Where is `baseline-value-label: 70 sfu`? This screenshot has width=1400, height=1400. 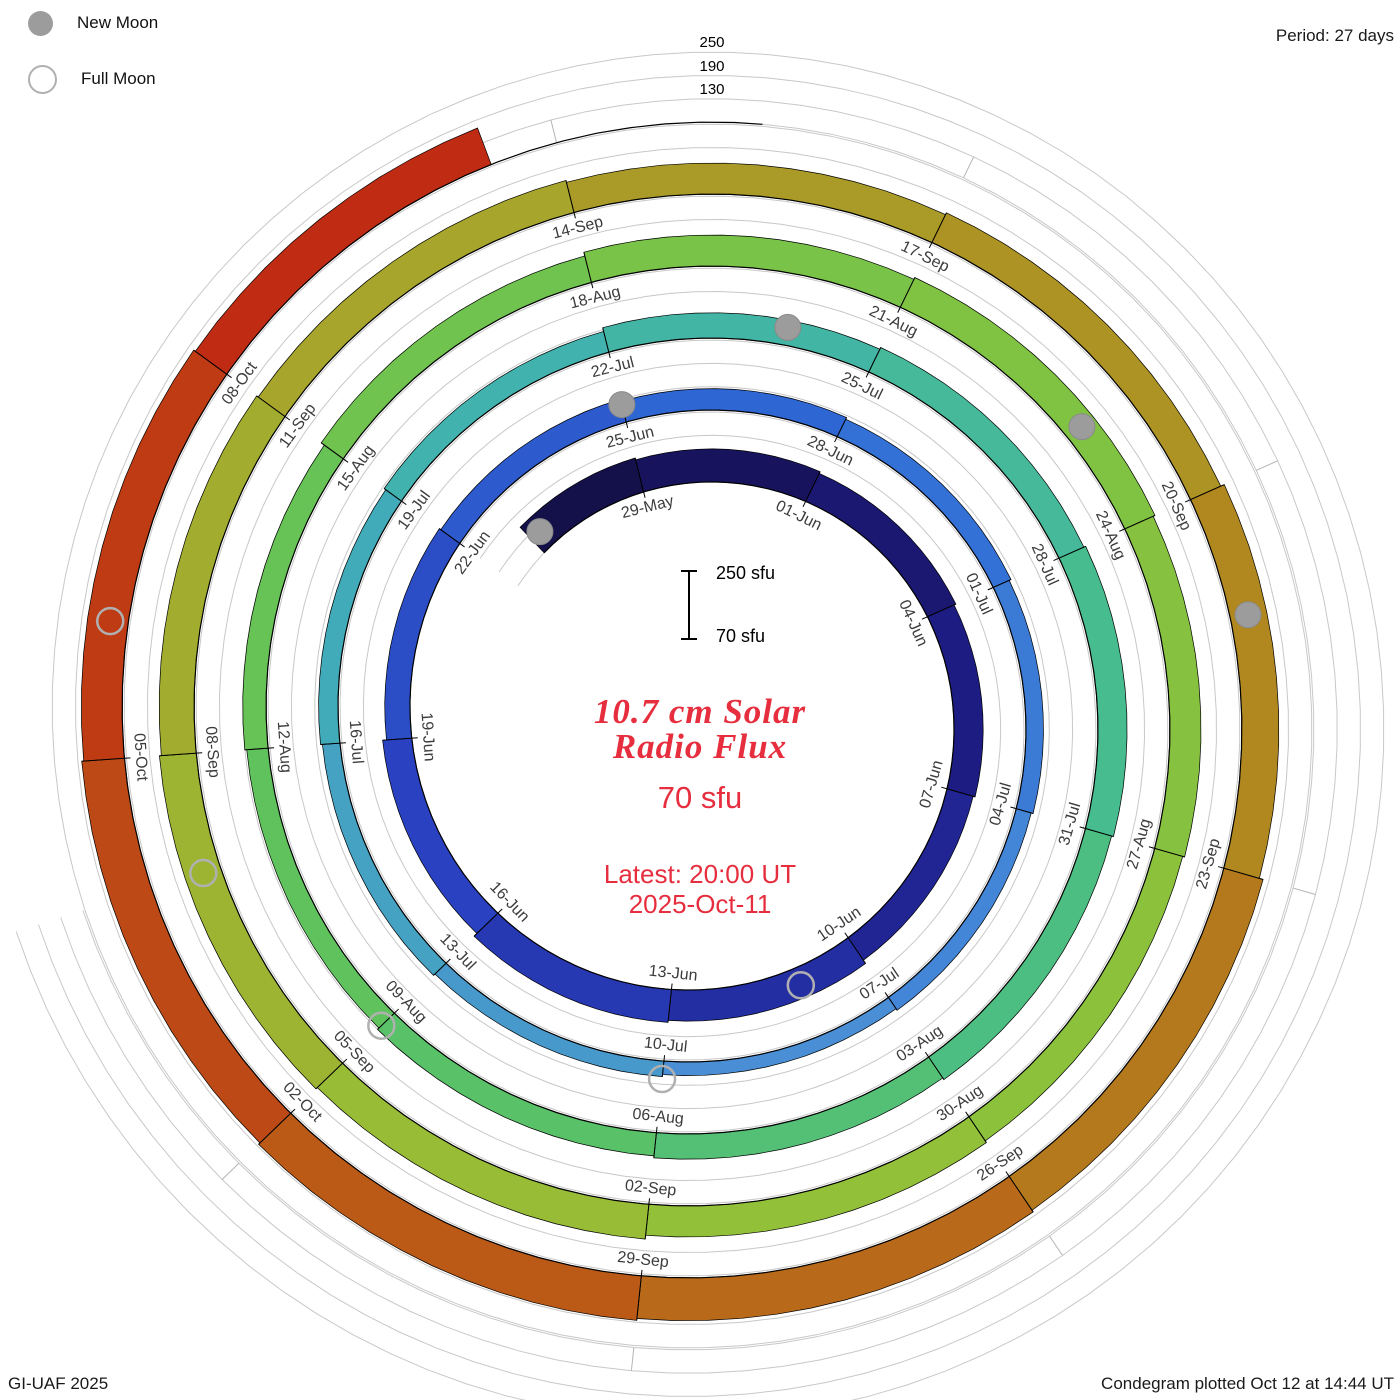
baseline-value-label: 70 sfu is located at coordinates (700, 797).